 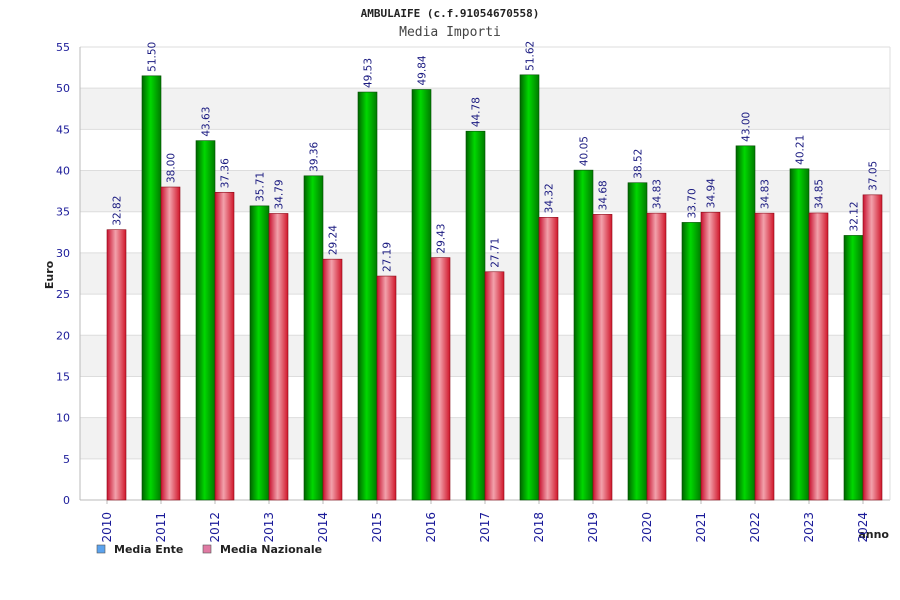 I want to click on data-label: 37.05, so click(x=874, y=176).